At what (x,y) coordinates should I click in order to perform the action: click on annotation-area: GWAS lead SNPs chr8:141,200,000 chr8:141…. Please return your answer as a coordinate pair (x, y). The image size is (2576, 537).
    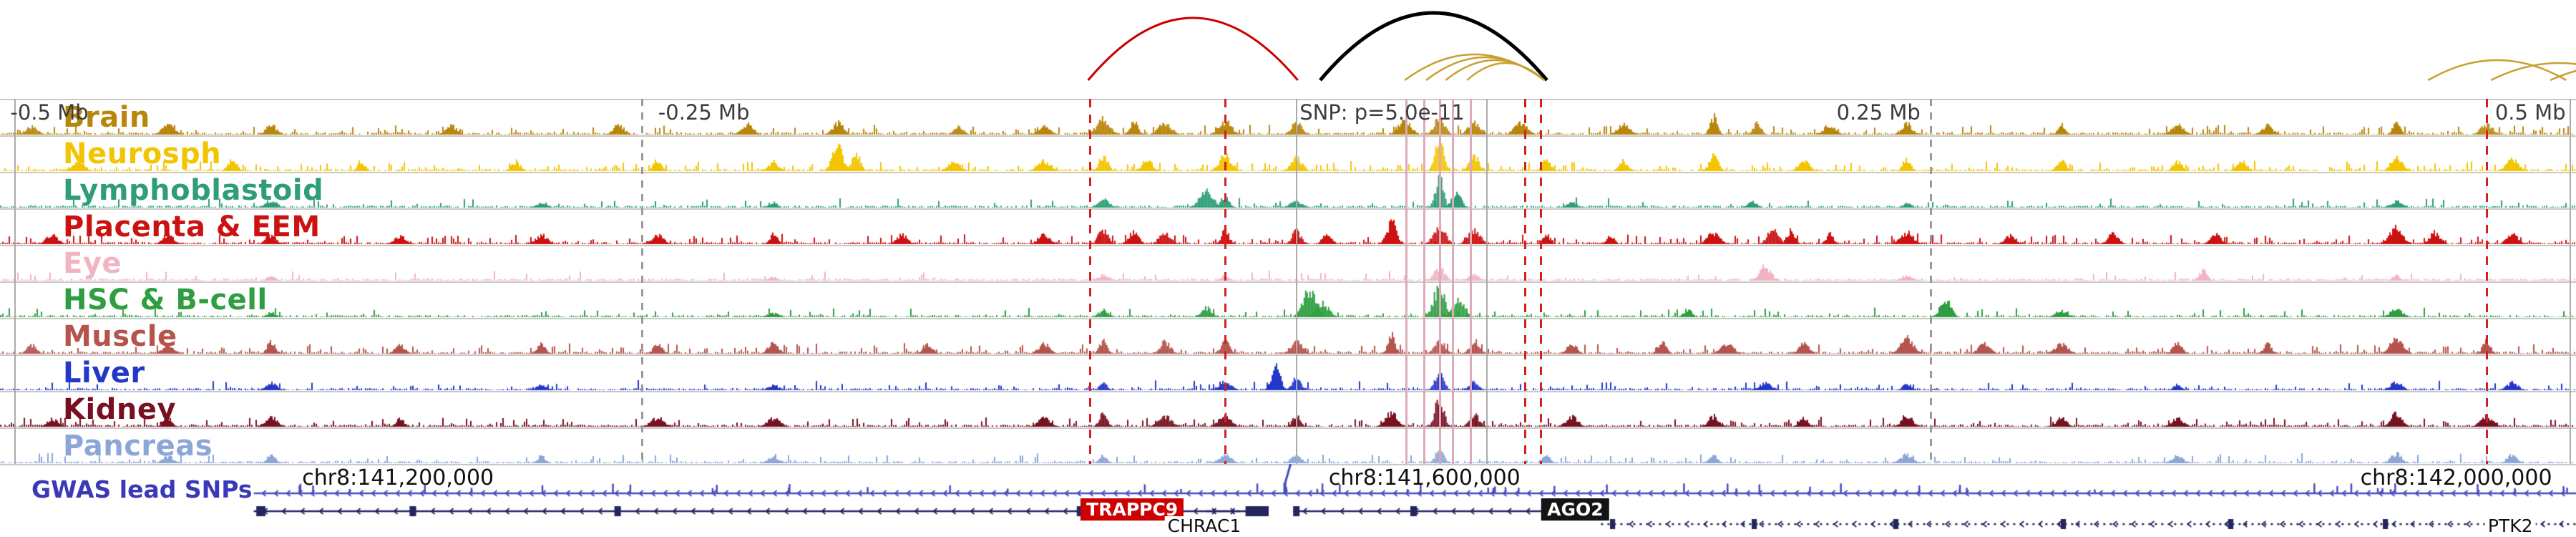
    Looking at the image, I should click on (1288, 500).